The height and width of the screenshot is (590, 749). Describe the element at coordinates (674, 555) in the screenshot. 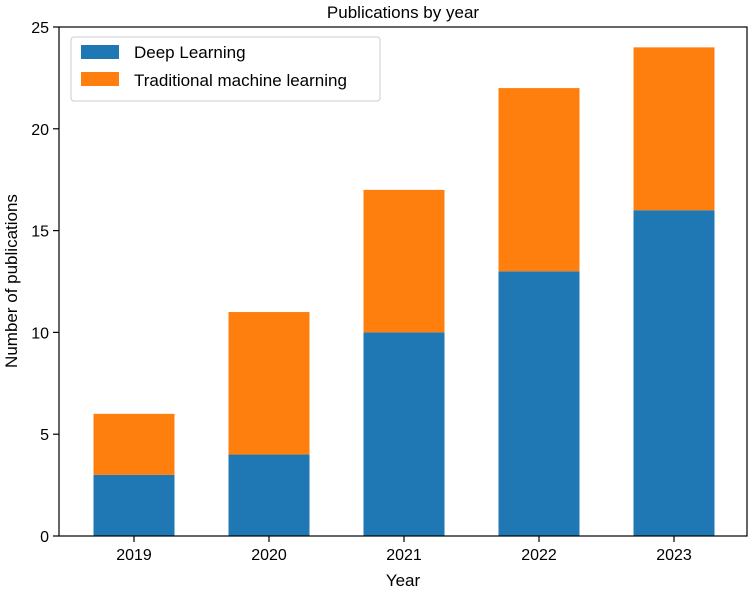

I see `x-tick-label: 2023` at that location.